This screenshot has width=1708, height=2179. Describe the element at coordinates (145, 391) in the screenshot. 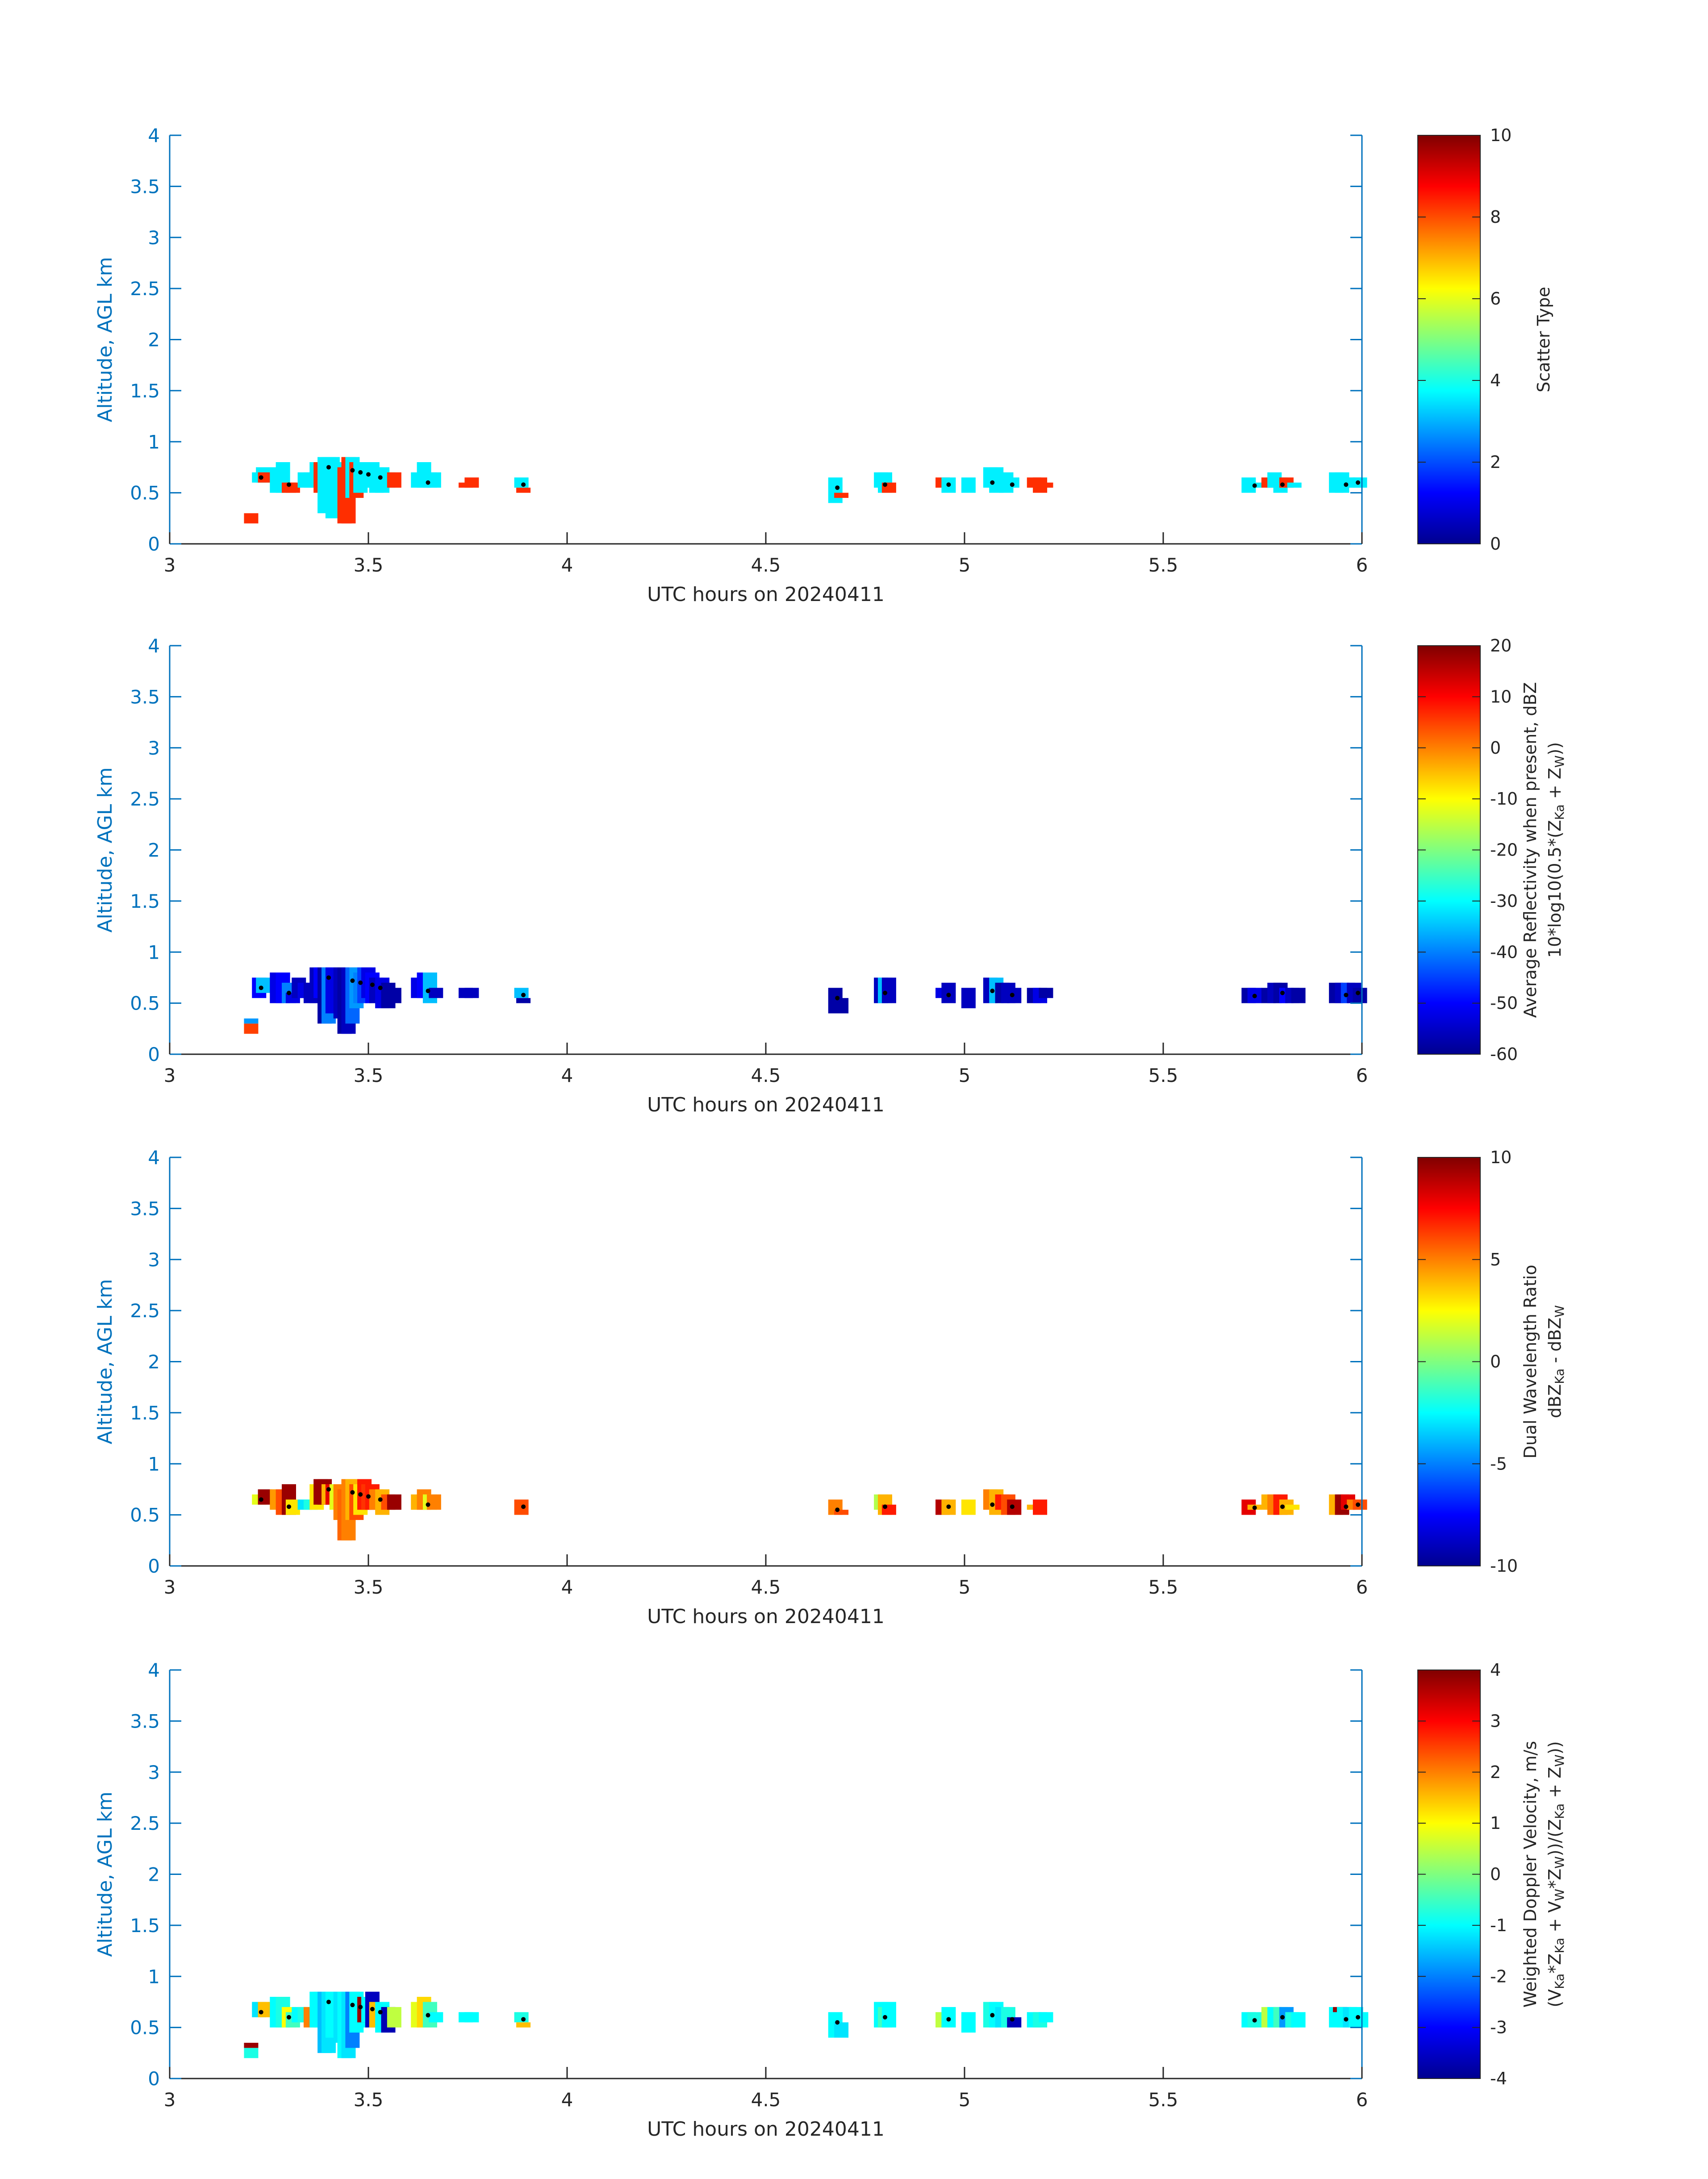

I see `y-tick-label: 1.5` at that location.